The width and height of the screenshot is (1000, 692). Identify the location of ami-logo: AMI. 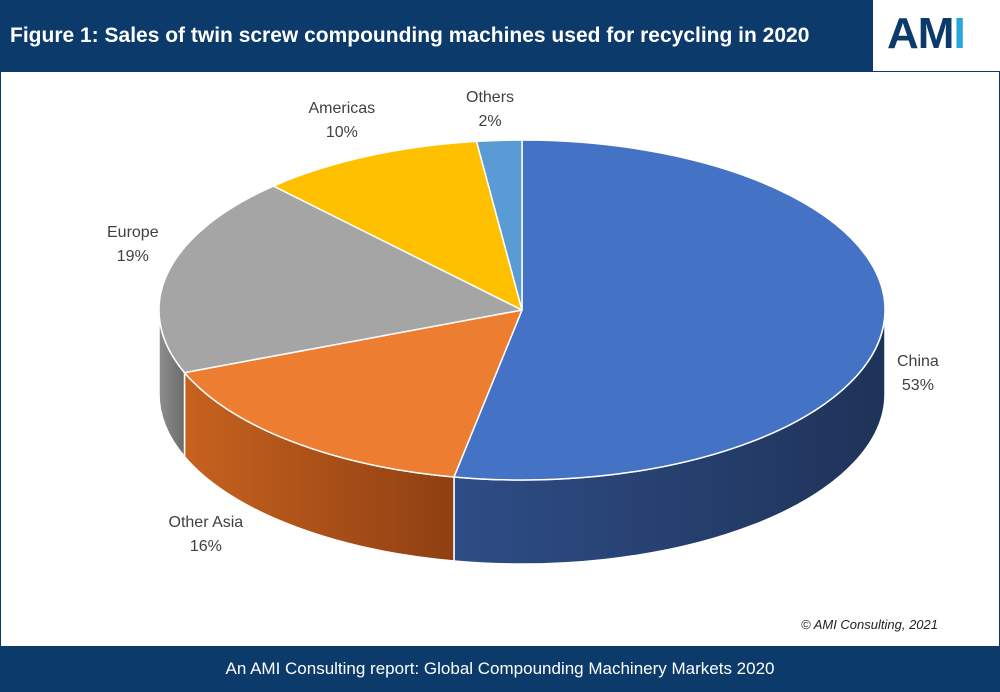
(936, 35).